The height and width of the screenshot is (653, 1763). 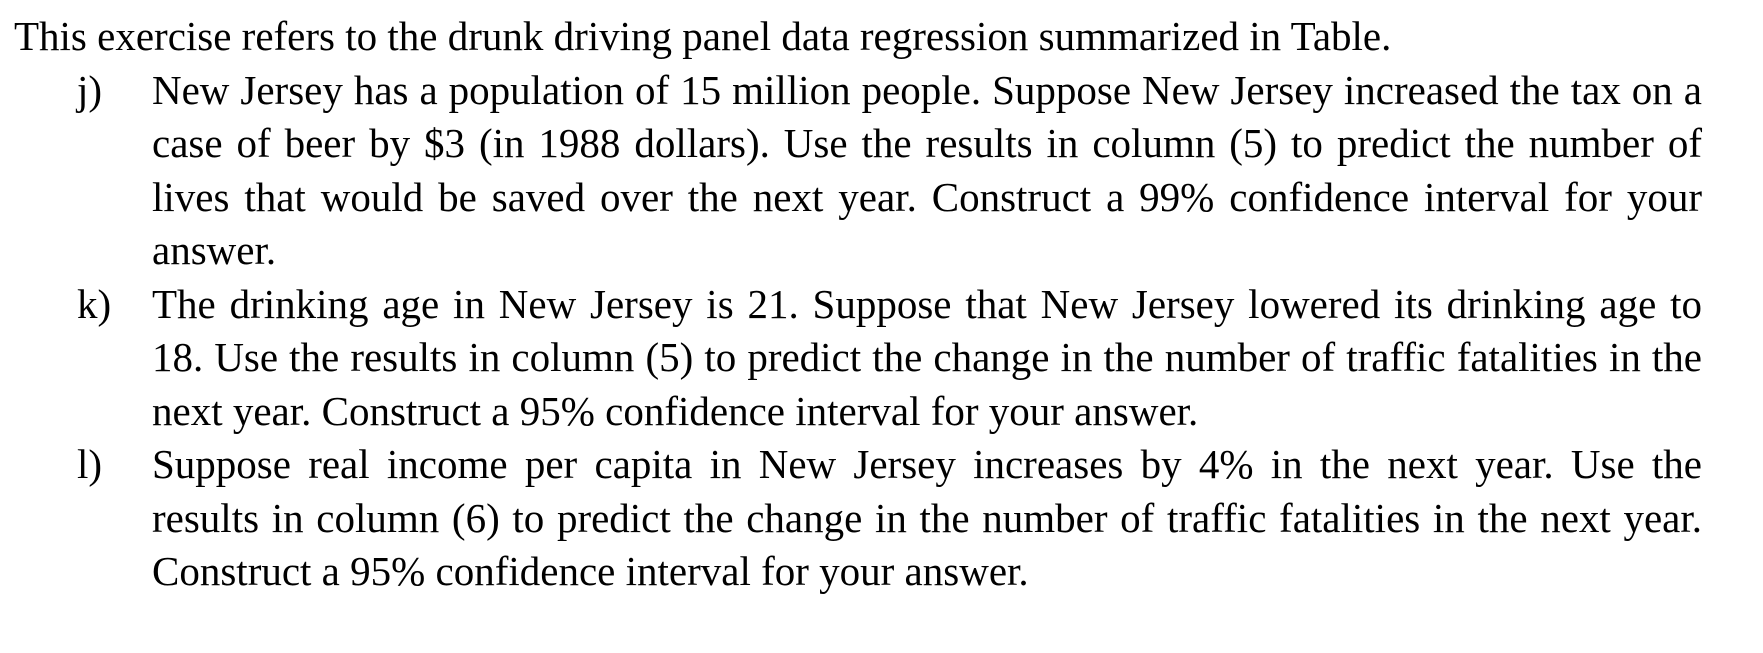 What do you see at coordinates (90, 89) in the screenshot?
I see `question-marker: j)` at bounding box center [90, 89].